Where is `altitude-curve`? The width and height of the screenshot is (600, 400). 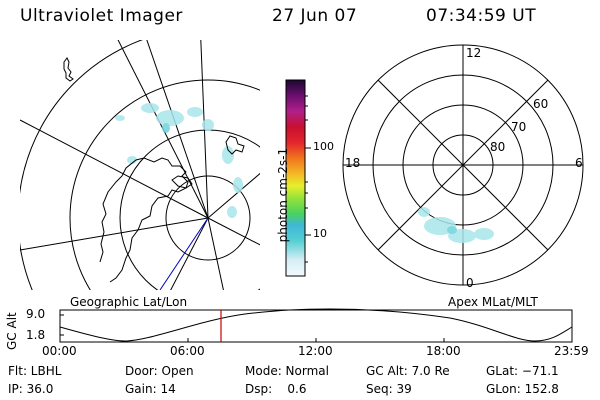
altitude-curve is located at coordinates (316, 325).